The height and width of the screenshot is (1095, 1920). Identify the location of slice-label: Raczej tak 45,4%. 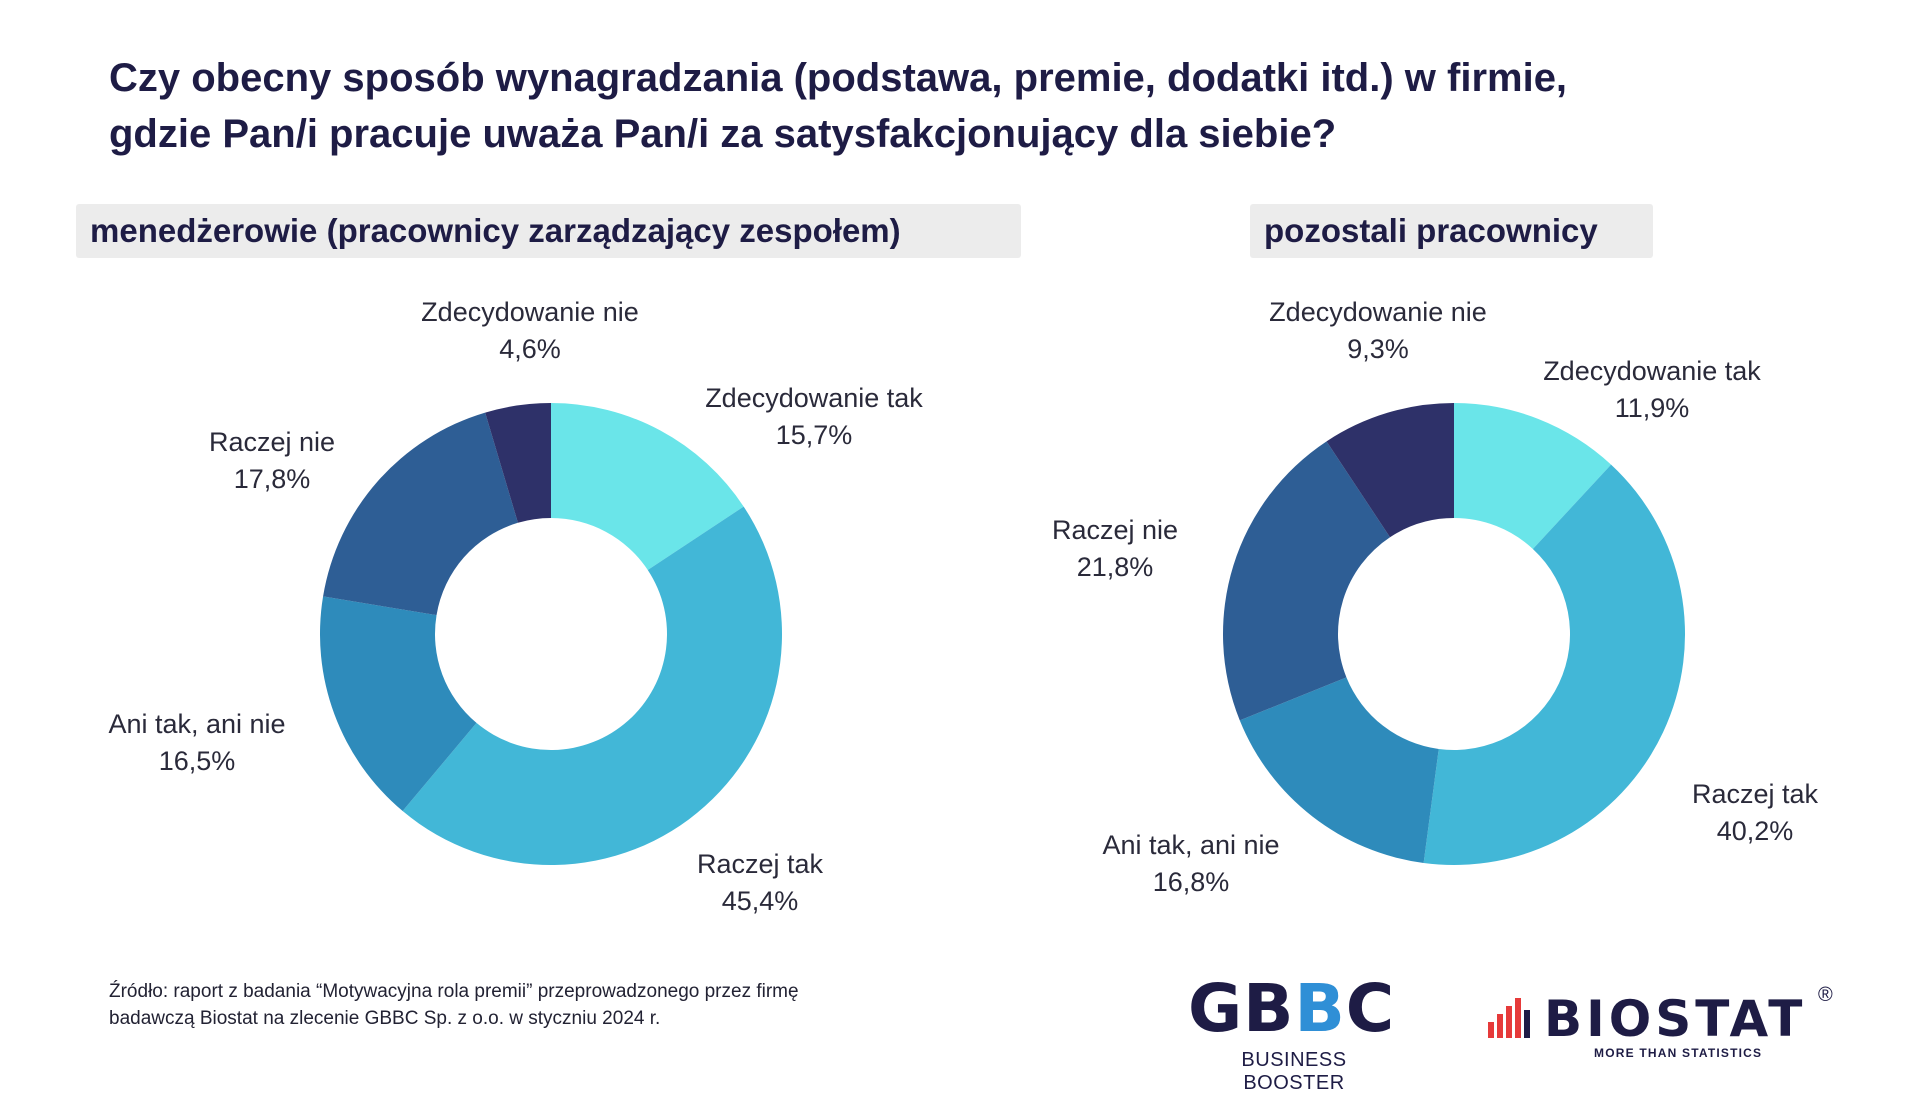
(760, 883).